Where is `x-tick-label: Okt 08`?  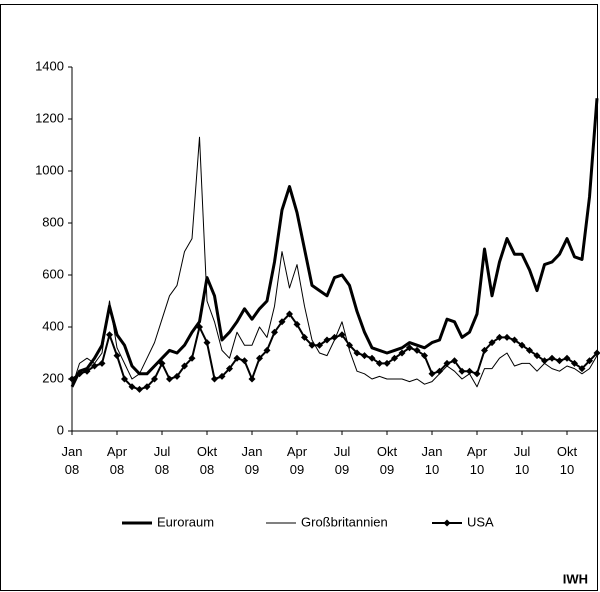 x-tick-label: Okt 08 is located at coordinates (207, 460).